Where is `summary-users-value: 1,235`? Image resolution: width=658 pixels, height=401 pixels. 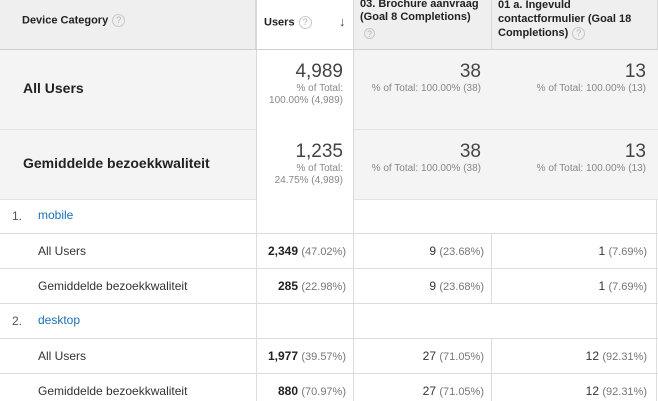
summary-users-value: 1,235 is located at coordinates (319, 151).